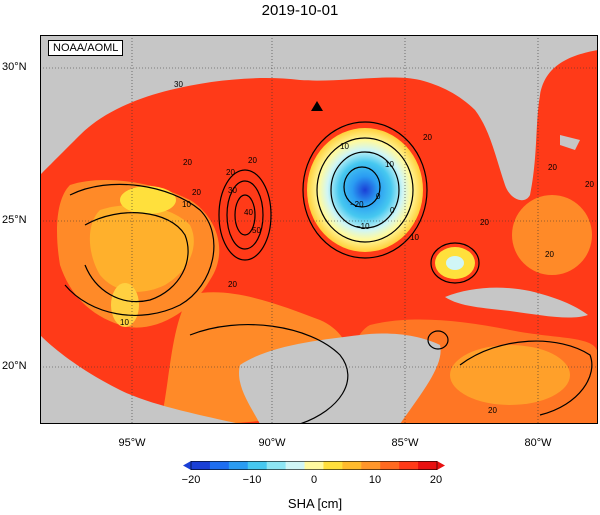 Image resolution: width=600 pixels, height=515 pixels. Describe the element at coordinates (140, 379) in the screenshot. I see `mexico-land` at that location.